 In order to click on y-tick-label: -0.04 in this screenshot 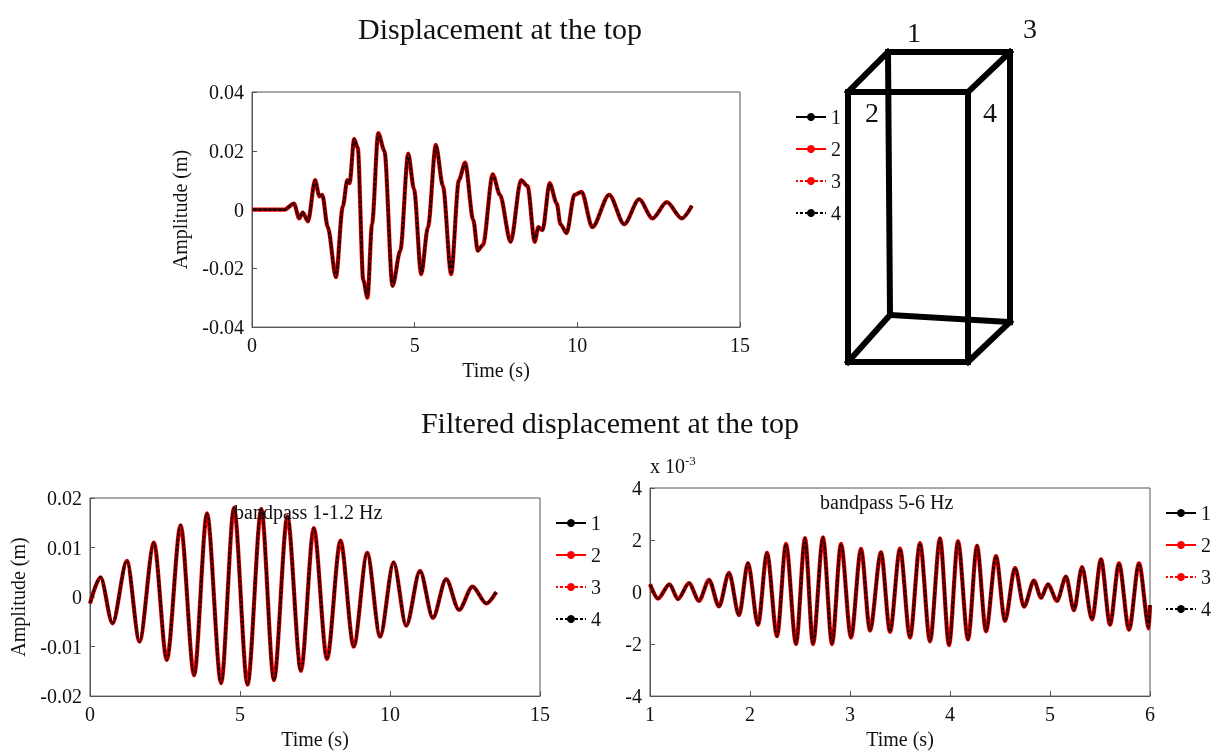, I will do `click(223, 327)`.